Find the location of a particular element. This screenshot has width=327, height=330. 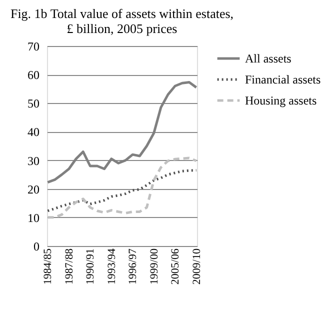

x-tick-label: 2009/10 is located at coordinates (196, 266).